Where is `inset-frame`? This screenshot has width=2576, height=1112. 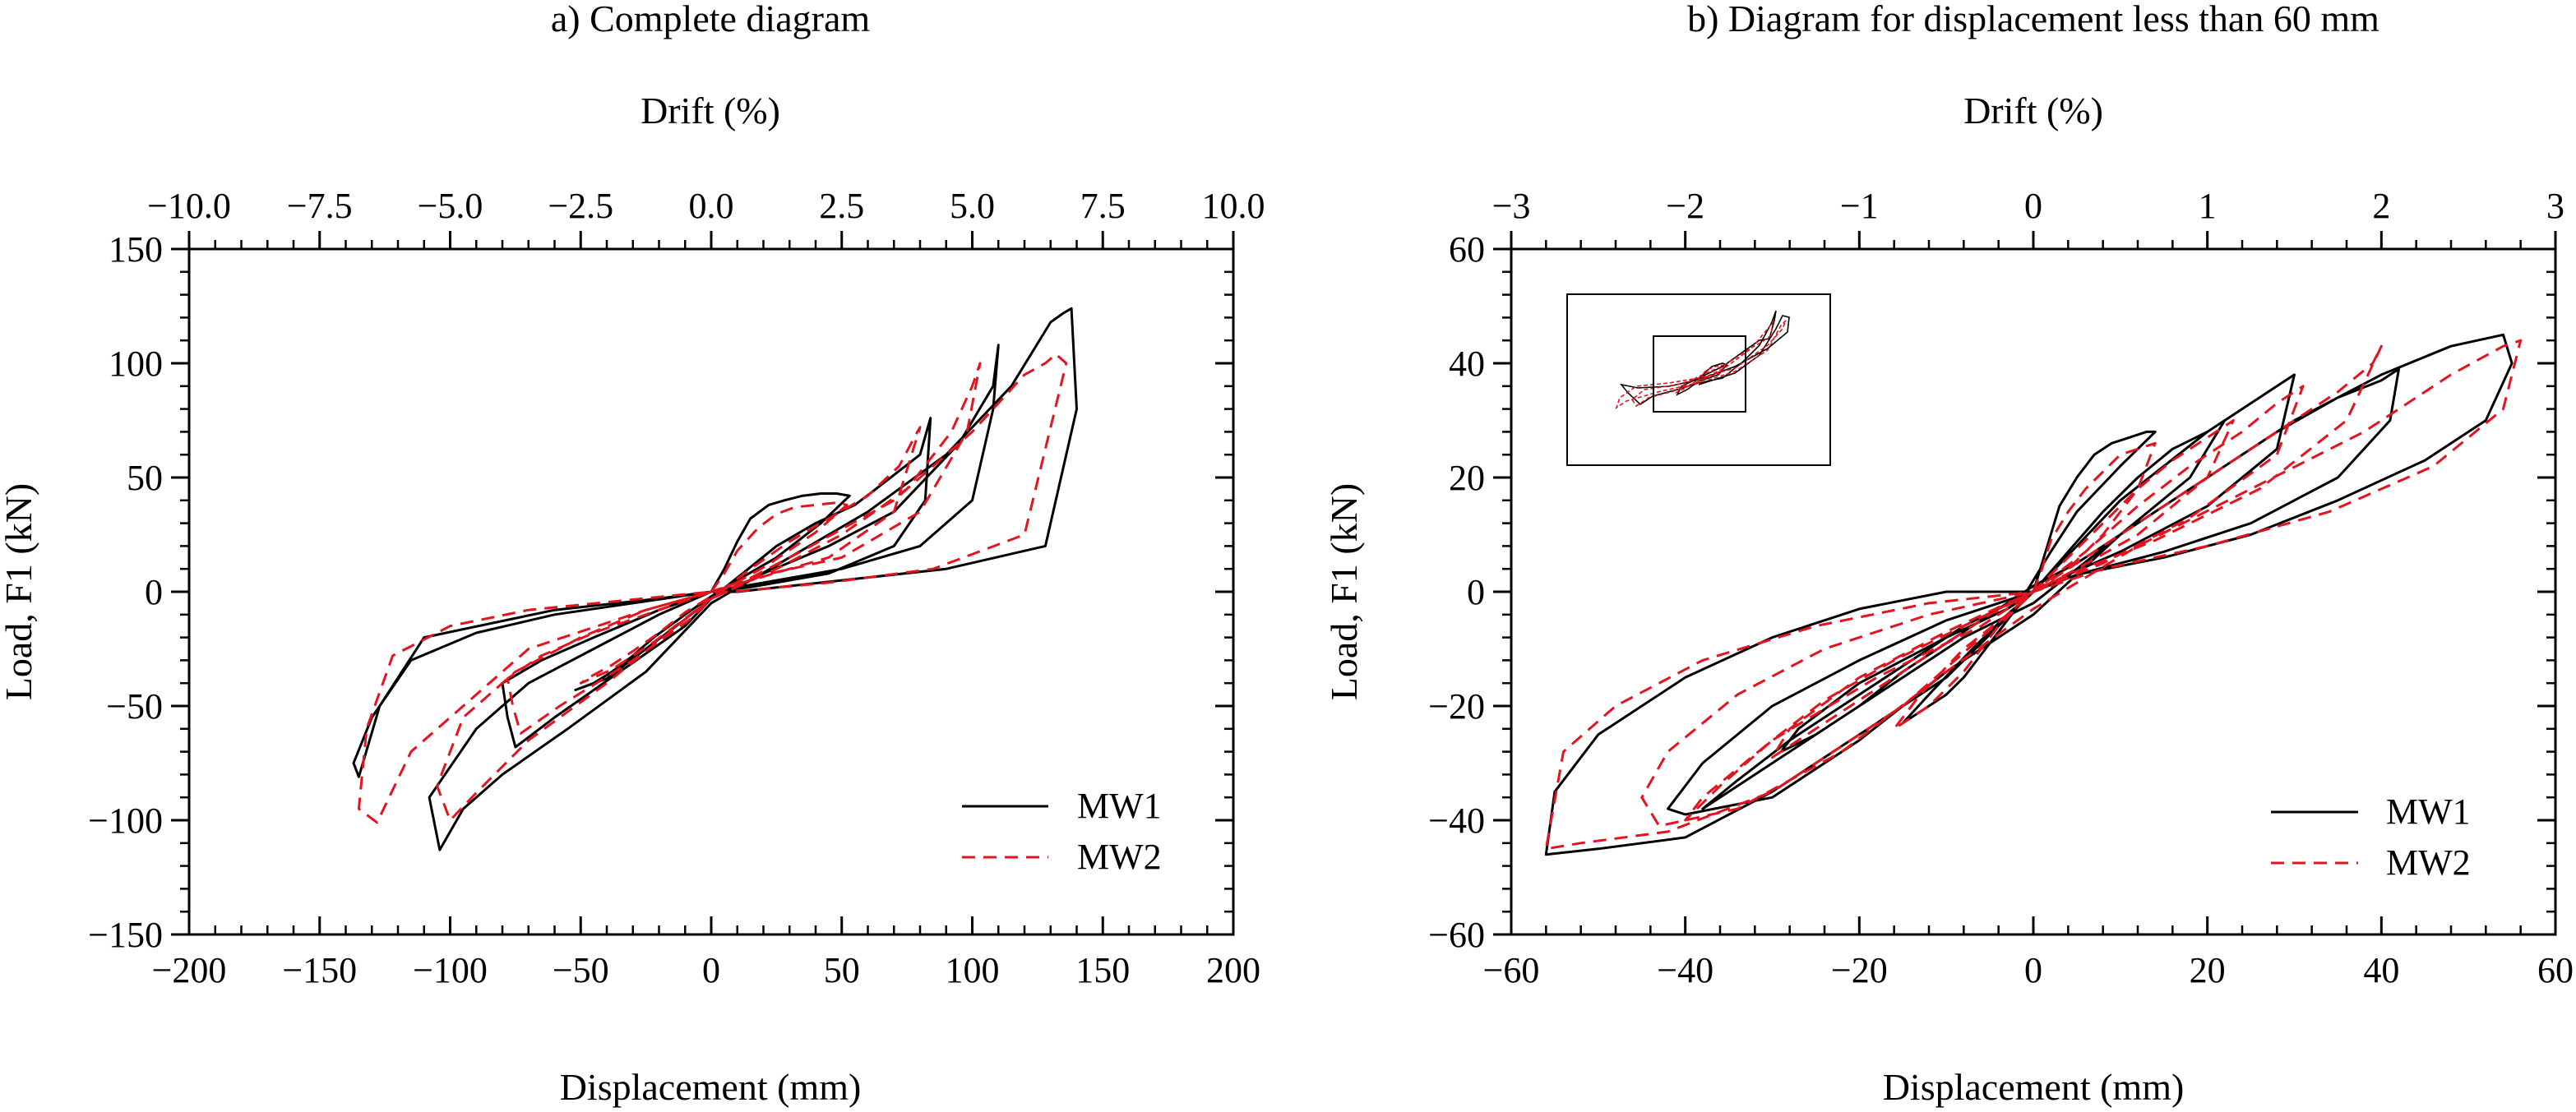
inset-frame is located at coordinates (1698, 380).